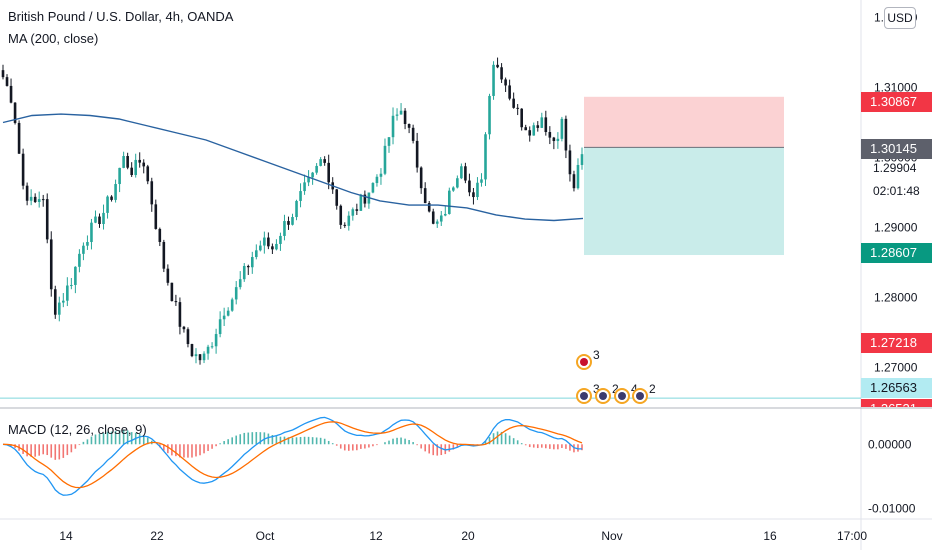 The height and width of the screenshot is (550, 932). Describe the element at coordinates (77, 429) in the screenshot. I see `macd-legend: MACD (12, 26, close, 9)` at that location.